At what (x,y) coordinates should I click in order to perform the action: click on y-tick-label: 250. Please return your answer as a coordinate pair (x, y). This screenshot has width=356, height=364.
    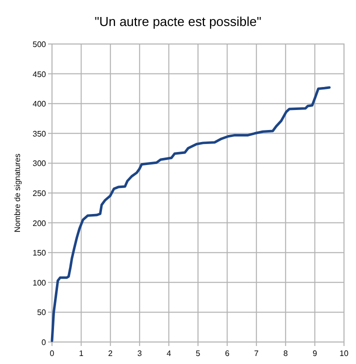
    Looking at the image, I should click on (39, 193).